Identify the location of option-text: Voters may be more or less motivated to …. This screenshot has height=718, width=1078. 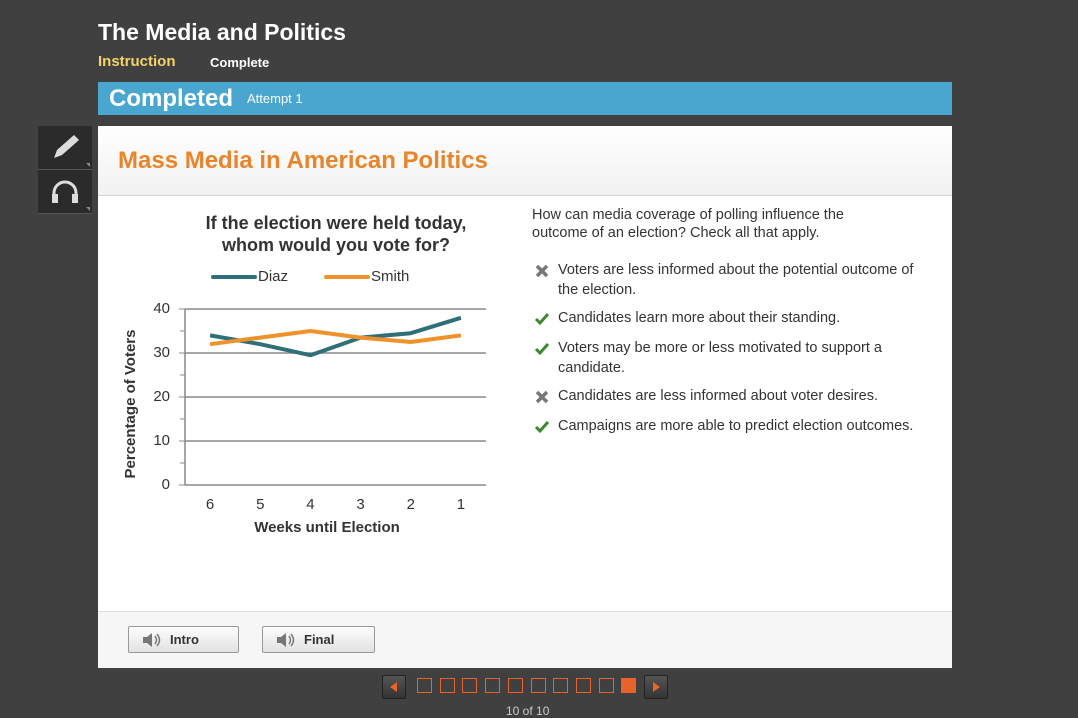
(720, 358).